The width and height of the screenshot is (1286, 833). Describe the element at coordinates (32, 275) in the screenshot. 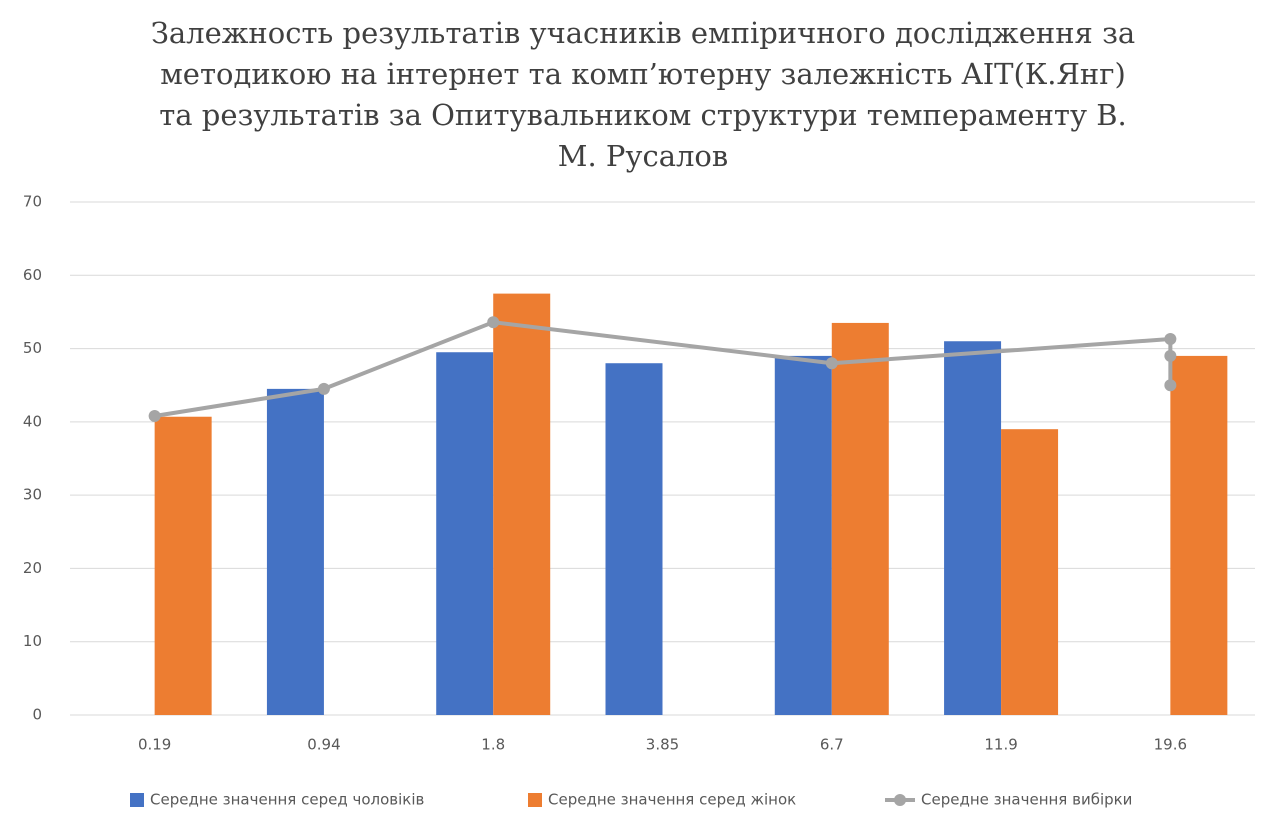

I see `y-tick-label: 60` at that location.